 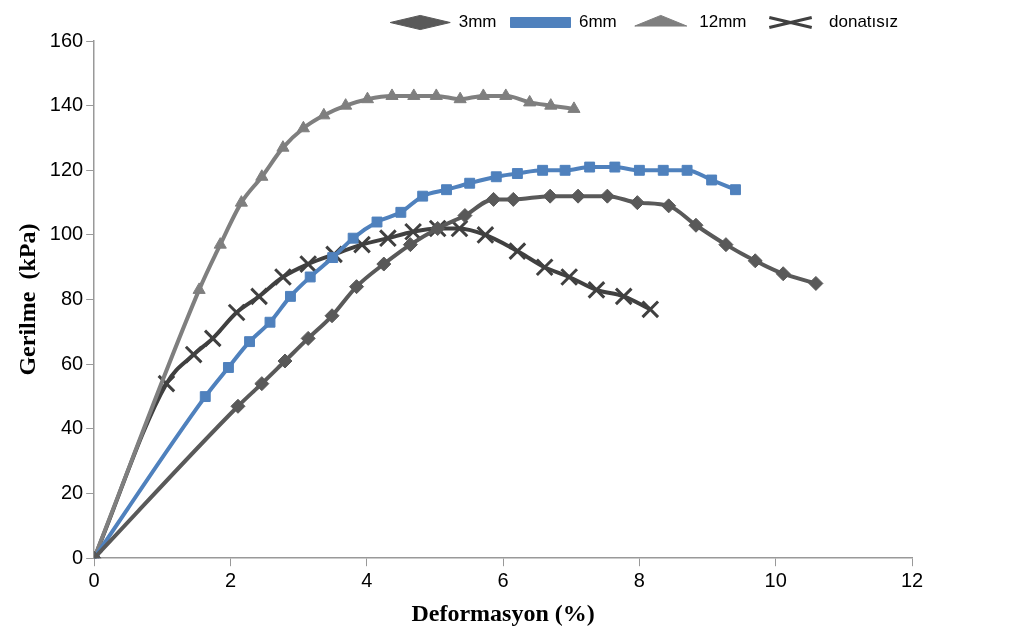 What do you see at coordinates (775, 579) in the screenshot?
I see `x-tick-label: 10` at bounding box center [775, 579].